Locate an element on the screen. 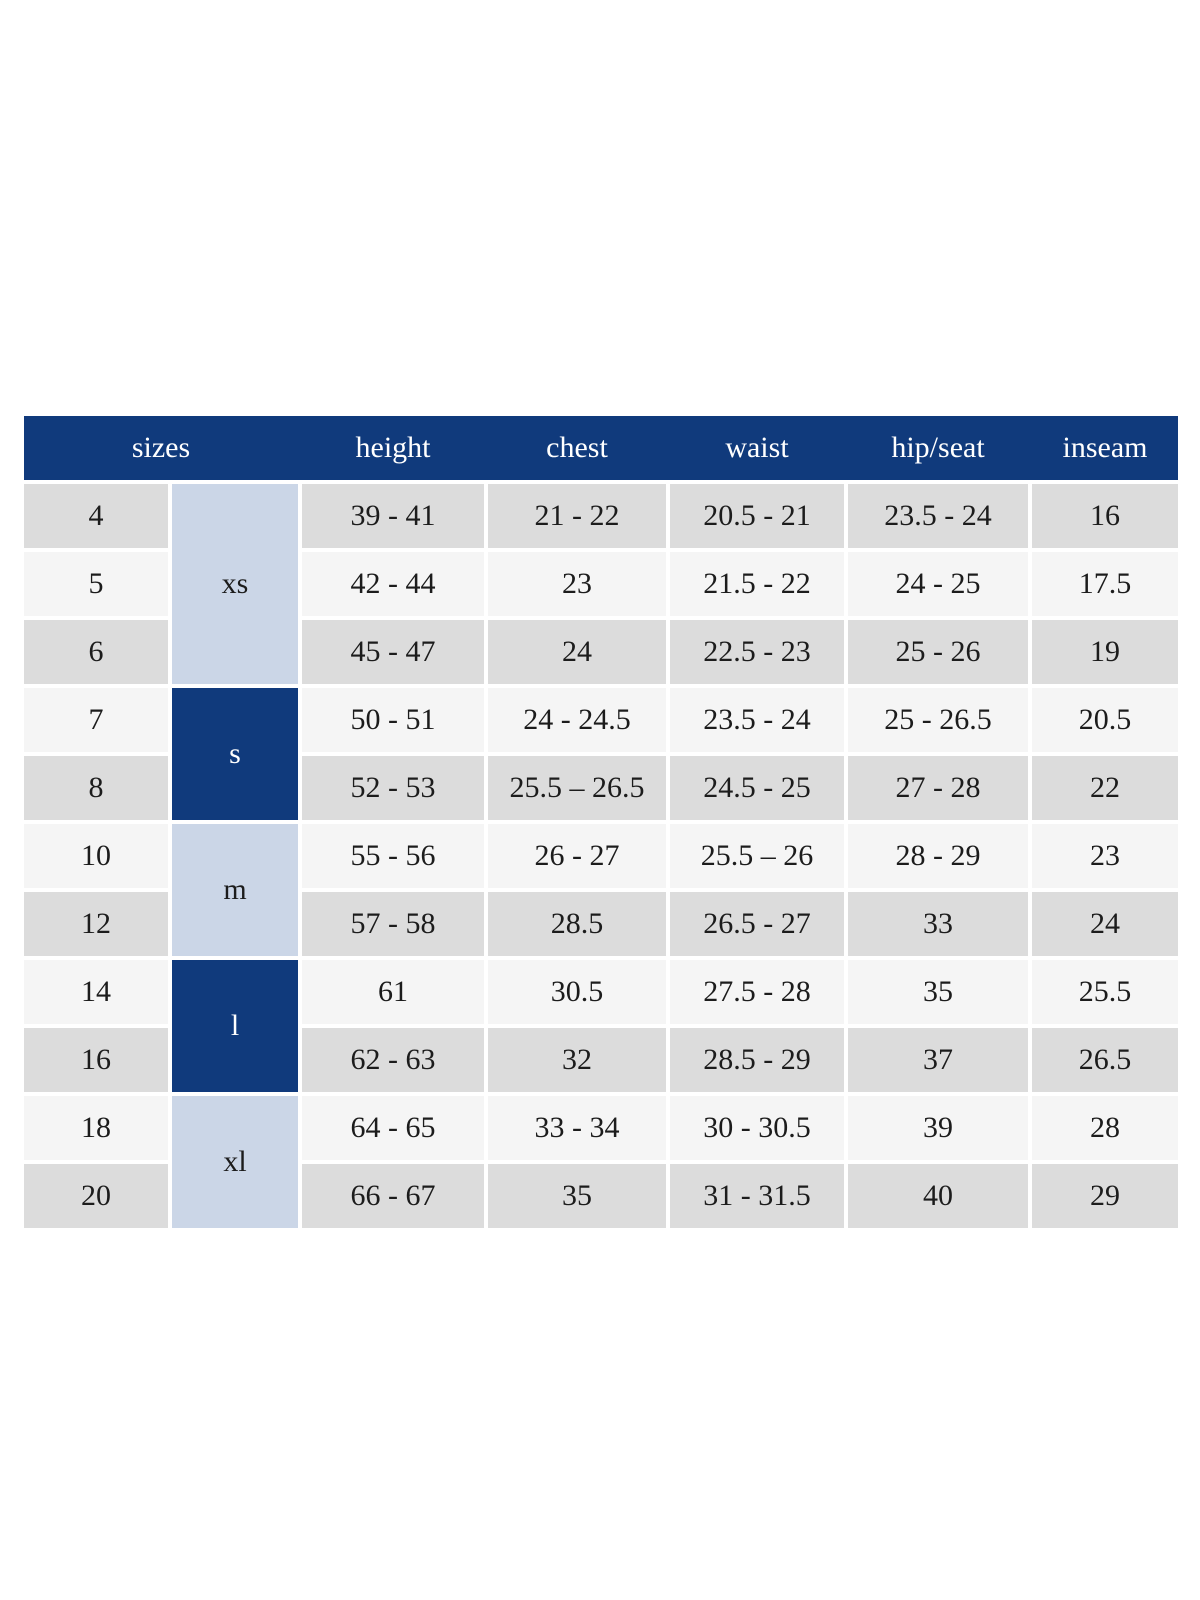 This screenshot has width=1200, height=1600. hip-seat-cell: 40 is located at coordinates (938, 1196).